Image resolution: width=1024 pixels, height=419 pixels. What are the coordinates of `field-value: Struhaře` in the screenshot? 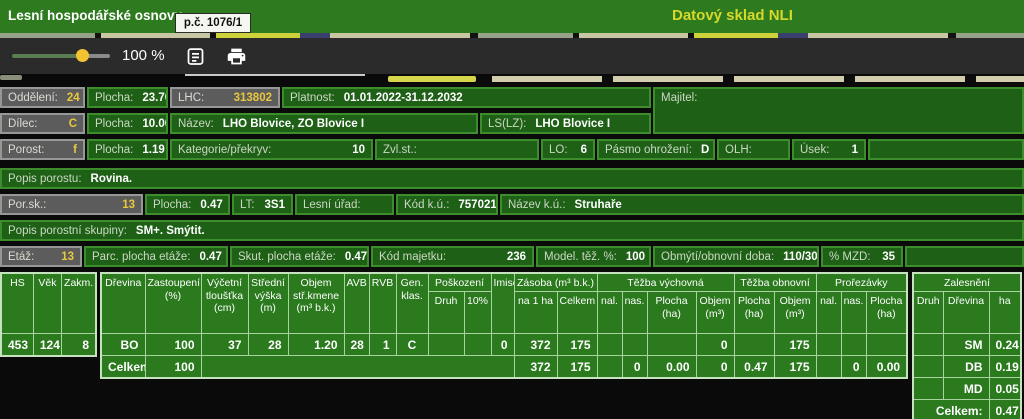 It's located at (598, 204).